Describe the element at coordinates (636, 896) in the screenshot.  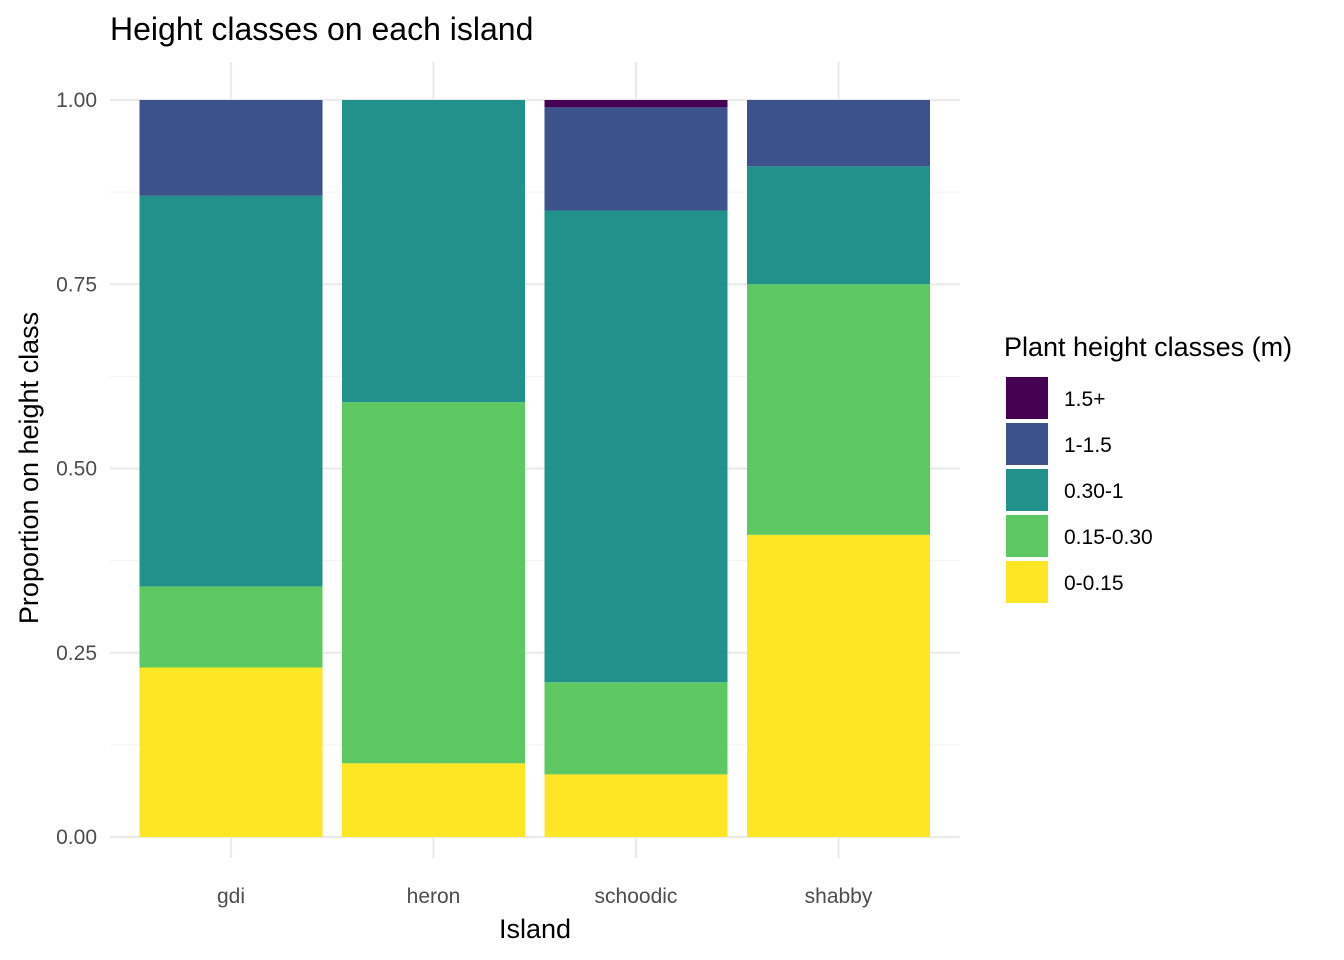
I see `x-tick-label: schoodic` at that location.